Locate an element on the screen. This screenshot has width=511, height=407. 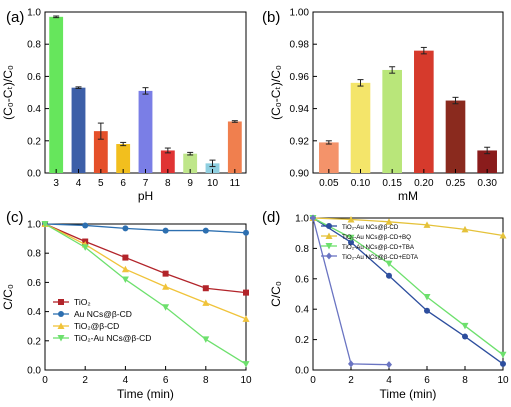
panel-label: (b) is located at coordinates (271, 17).